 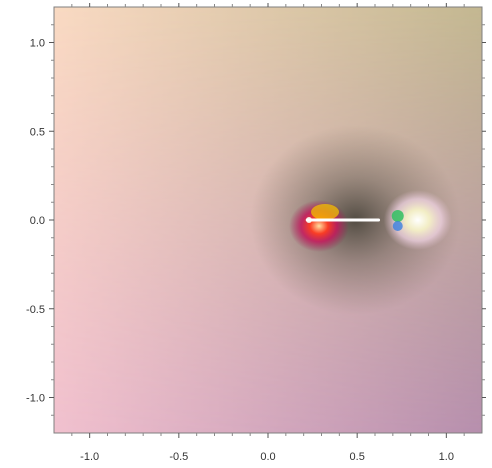 What do you see at coordinates (37, 221) in the screenshot?
I see `y-tick-label: 0.0` at bounding box center [37, 221].